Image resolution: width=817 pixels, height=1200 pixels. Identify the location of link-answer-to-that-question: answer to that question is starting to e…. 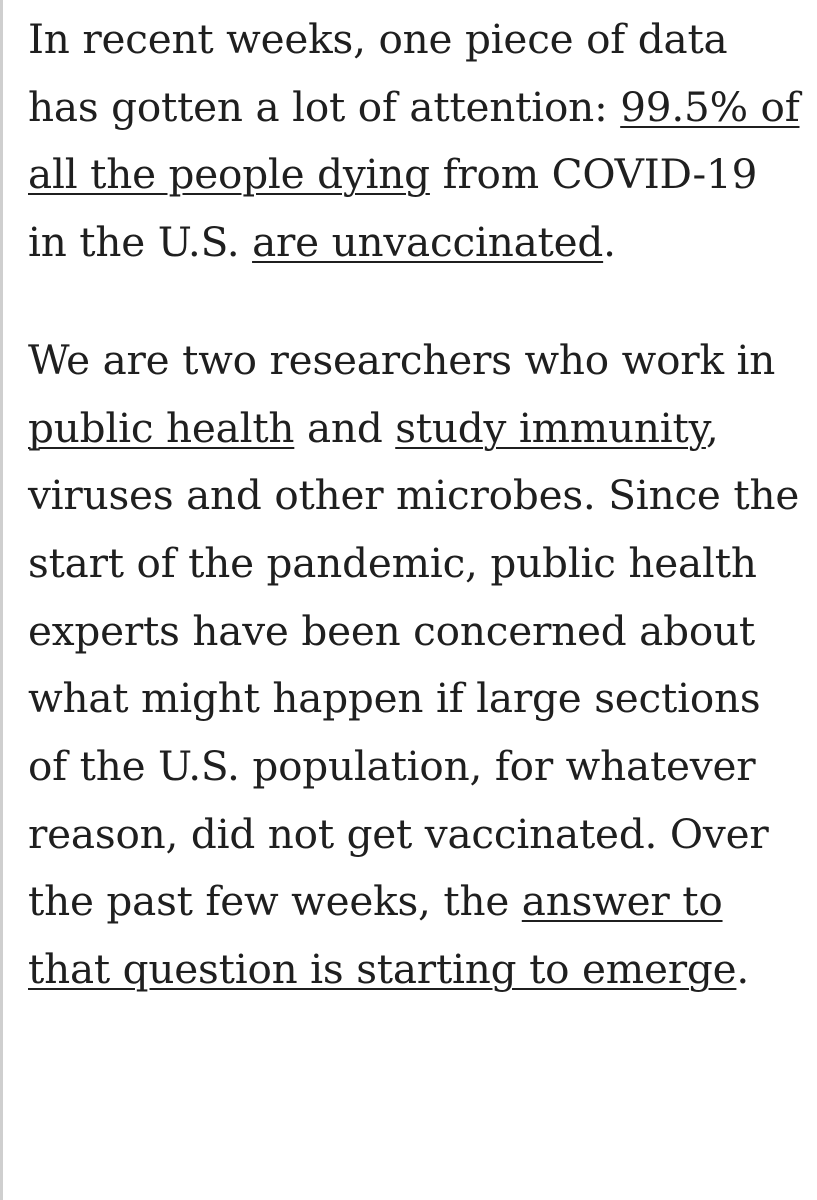
(382, 935).